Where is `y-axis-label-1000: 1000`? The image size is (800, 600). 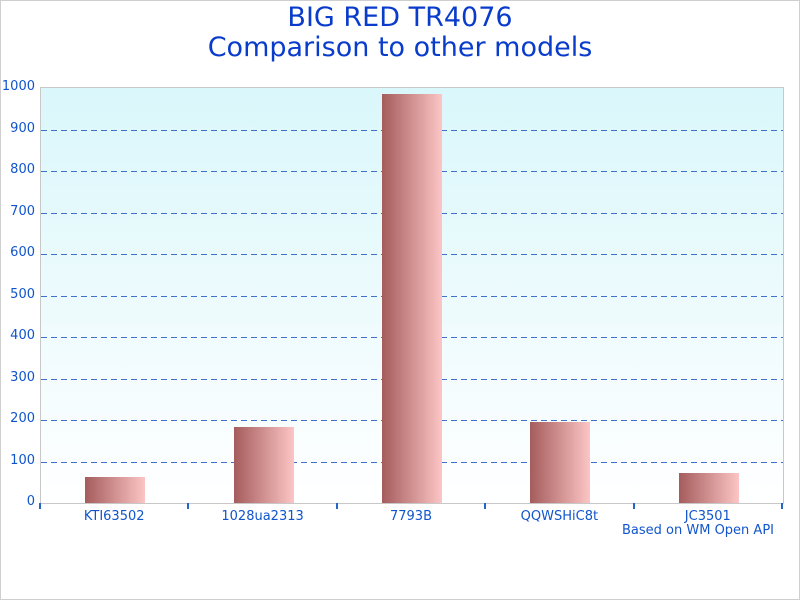 y-axis-label-1000: 1000 is located at coordinates (18, 86).